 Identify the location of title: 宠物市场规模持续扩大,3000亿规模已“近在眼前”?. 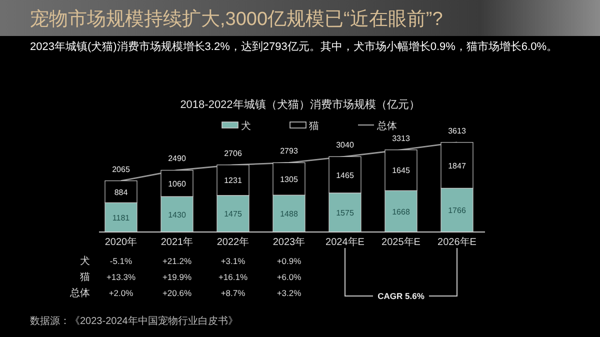
(236, 19).